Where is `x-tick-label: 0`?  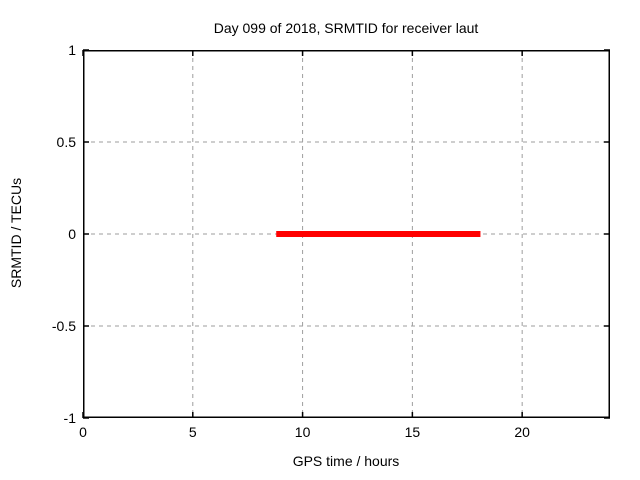
x-tick-label: 0 is located at coordinates (83, 432).